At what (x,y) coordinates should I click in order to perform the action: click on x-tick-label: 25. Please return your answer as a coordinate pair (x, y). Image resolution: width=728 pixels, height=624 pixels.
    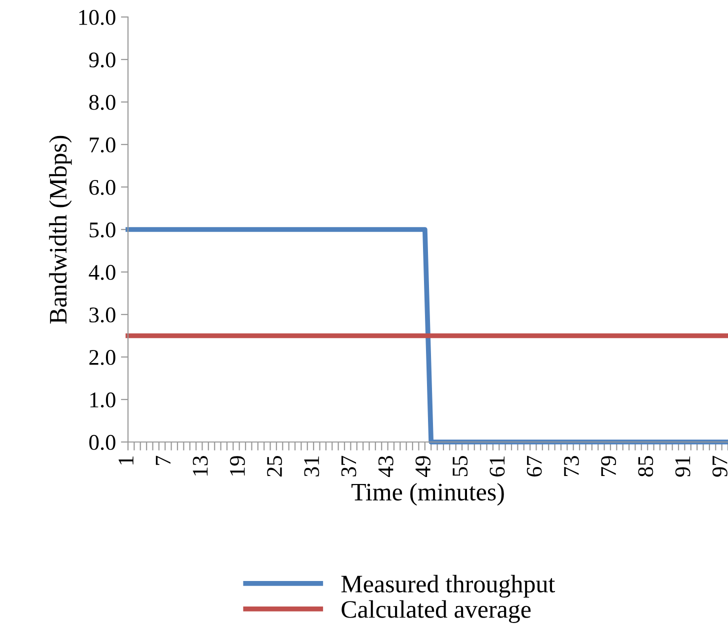
    Looking at the image, I should click on (274, 466).